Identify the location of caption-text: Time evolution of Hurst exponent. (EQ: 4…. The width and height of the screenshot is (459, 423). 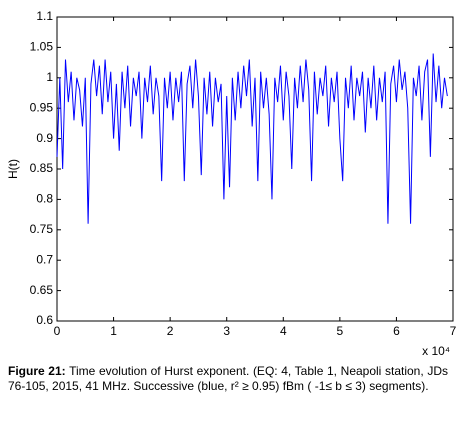
(228, 378).